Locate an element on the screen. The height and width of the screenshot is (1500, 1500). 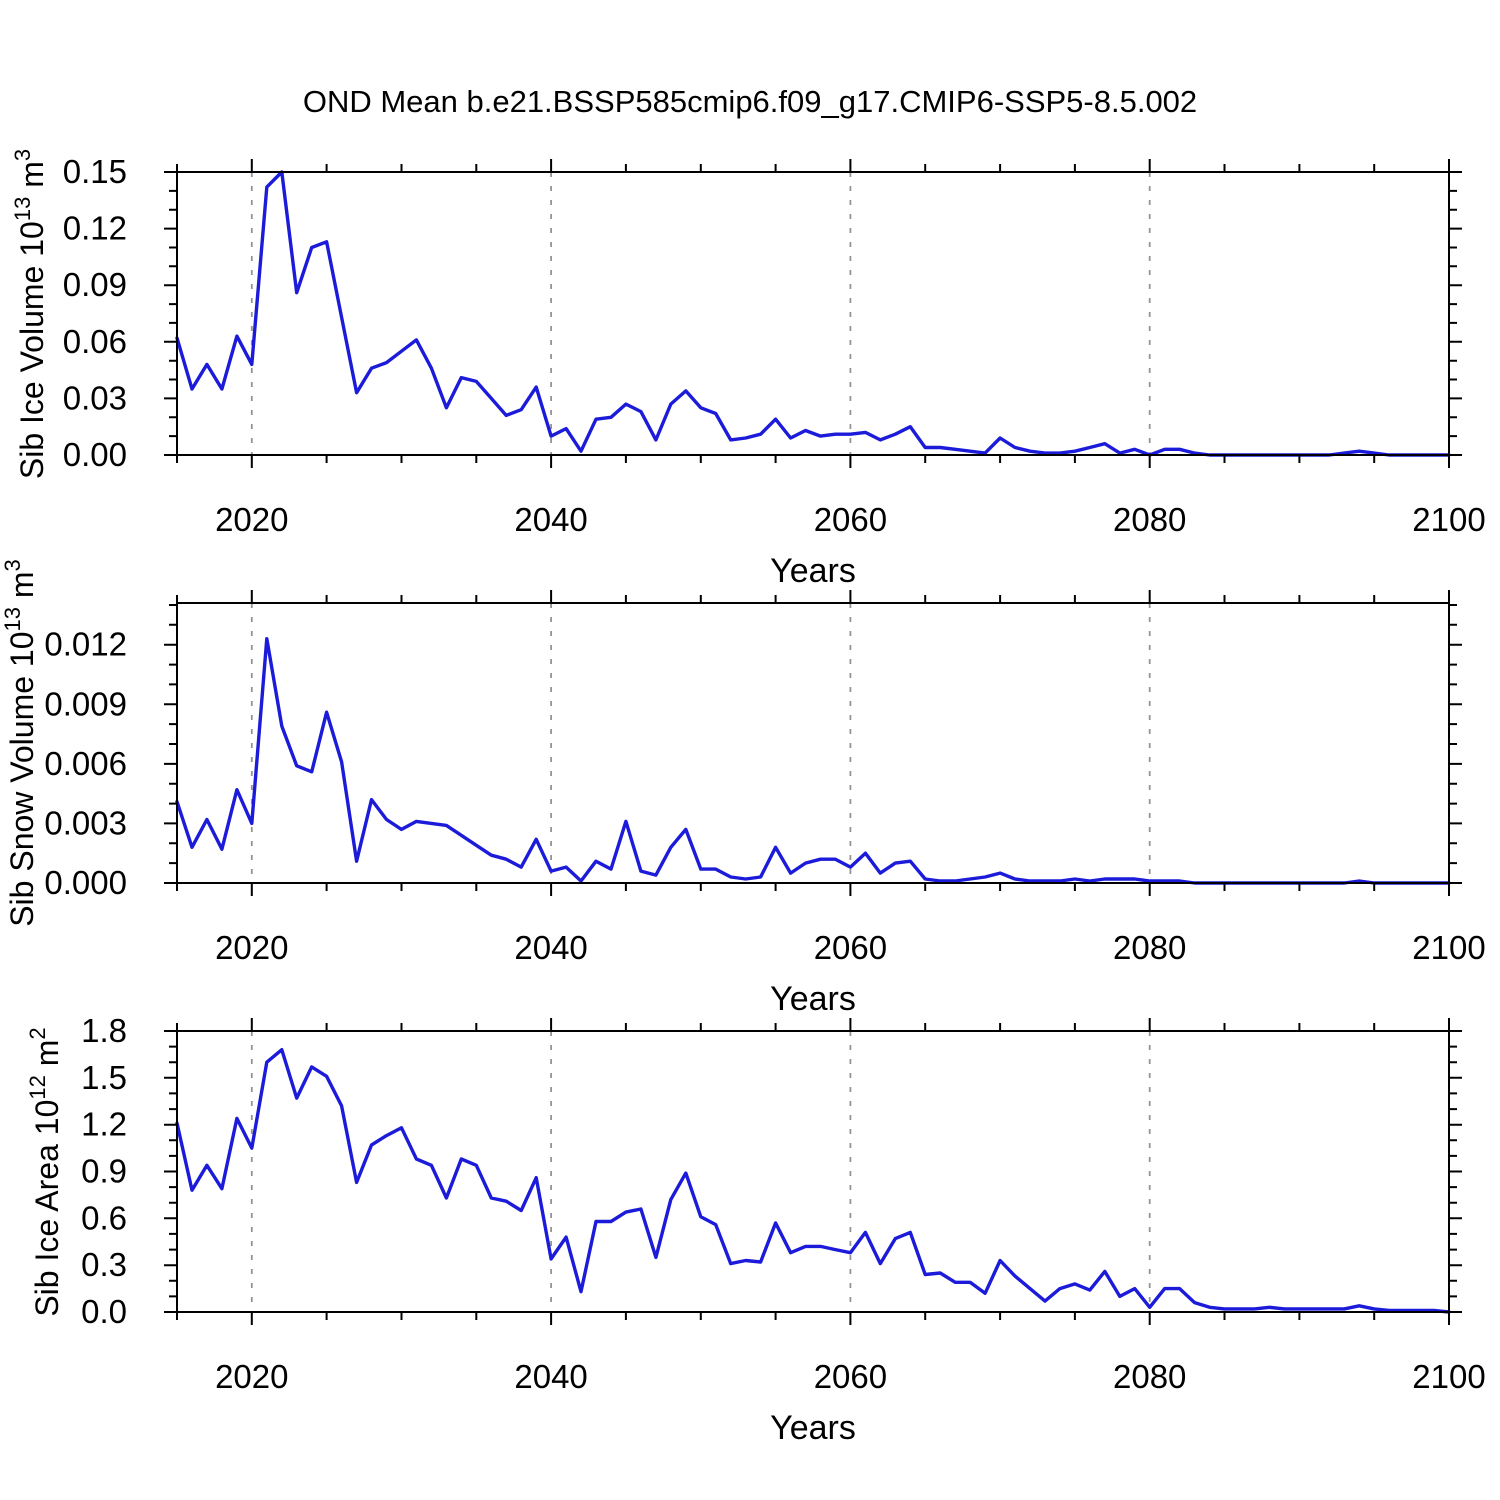
sib-ice-volume-ytick-0.12: 0.12 is located at coordinates (95, 228).